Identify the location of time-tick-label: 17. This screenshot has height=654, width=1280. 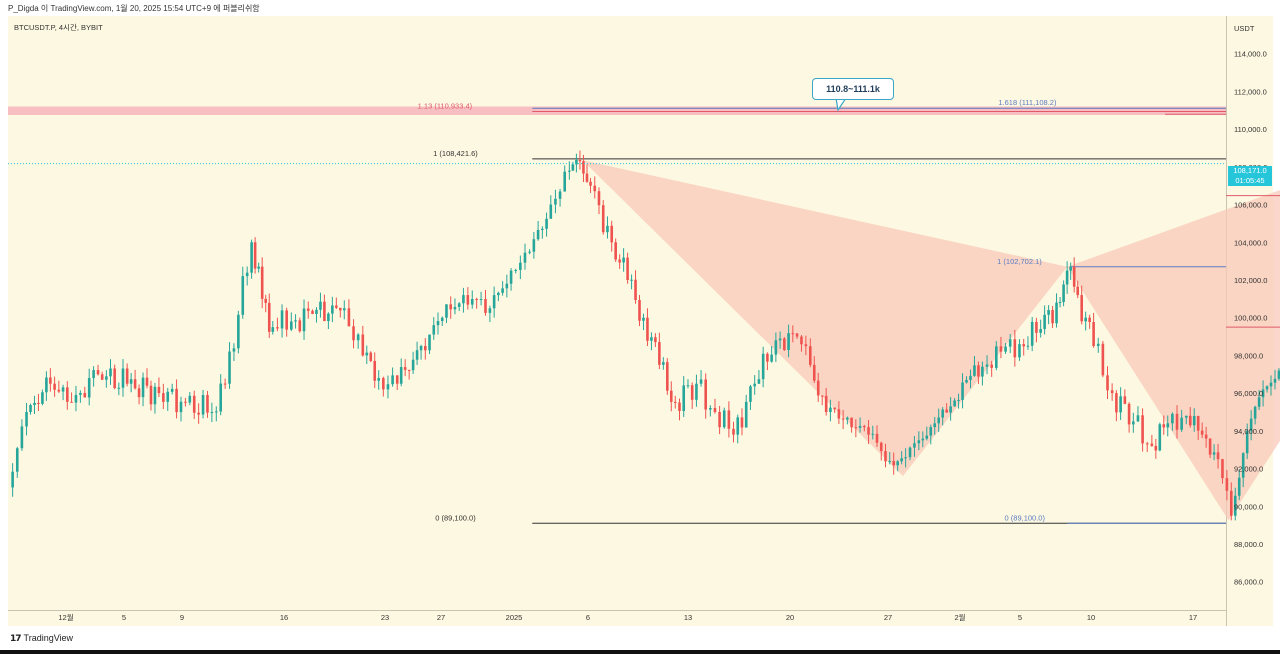
(1193, 617).